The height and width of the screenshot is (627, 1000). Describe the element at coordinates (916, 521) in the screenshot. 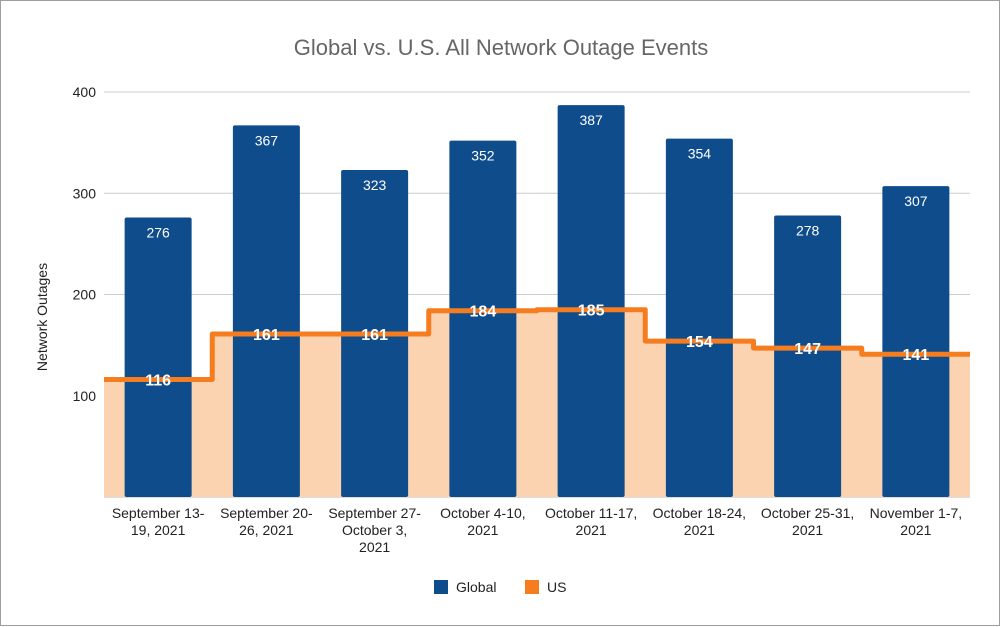

I see `x-tick-label: November 1-7, 2021` at that location.